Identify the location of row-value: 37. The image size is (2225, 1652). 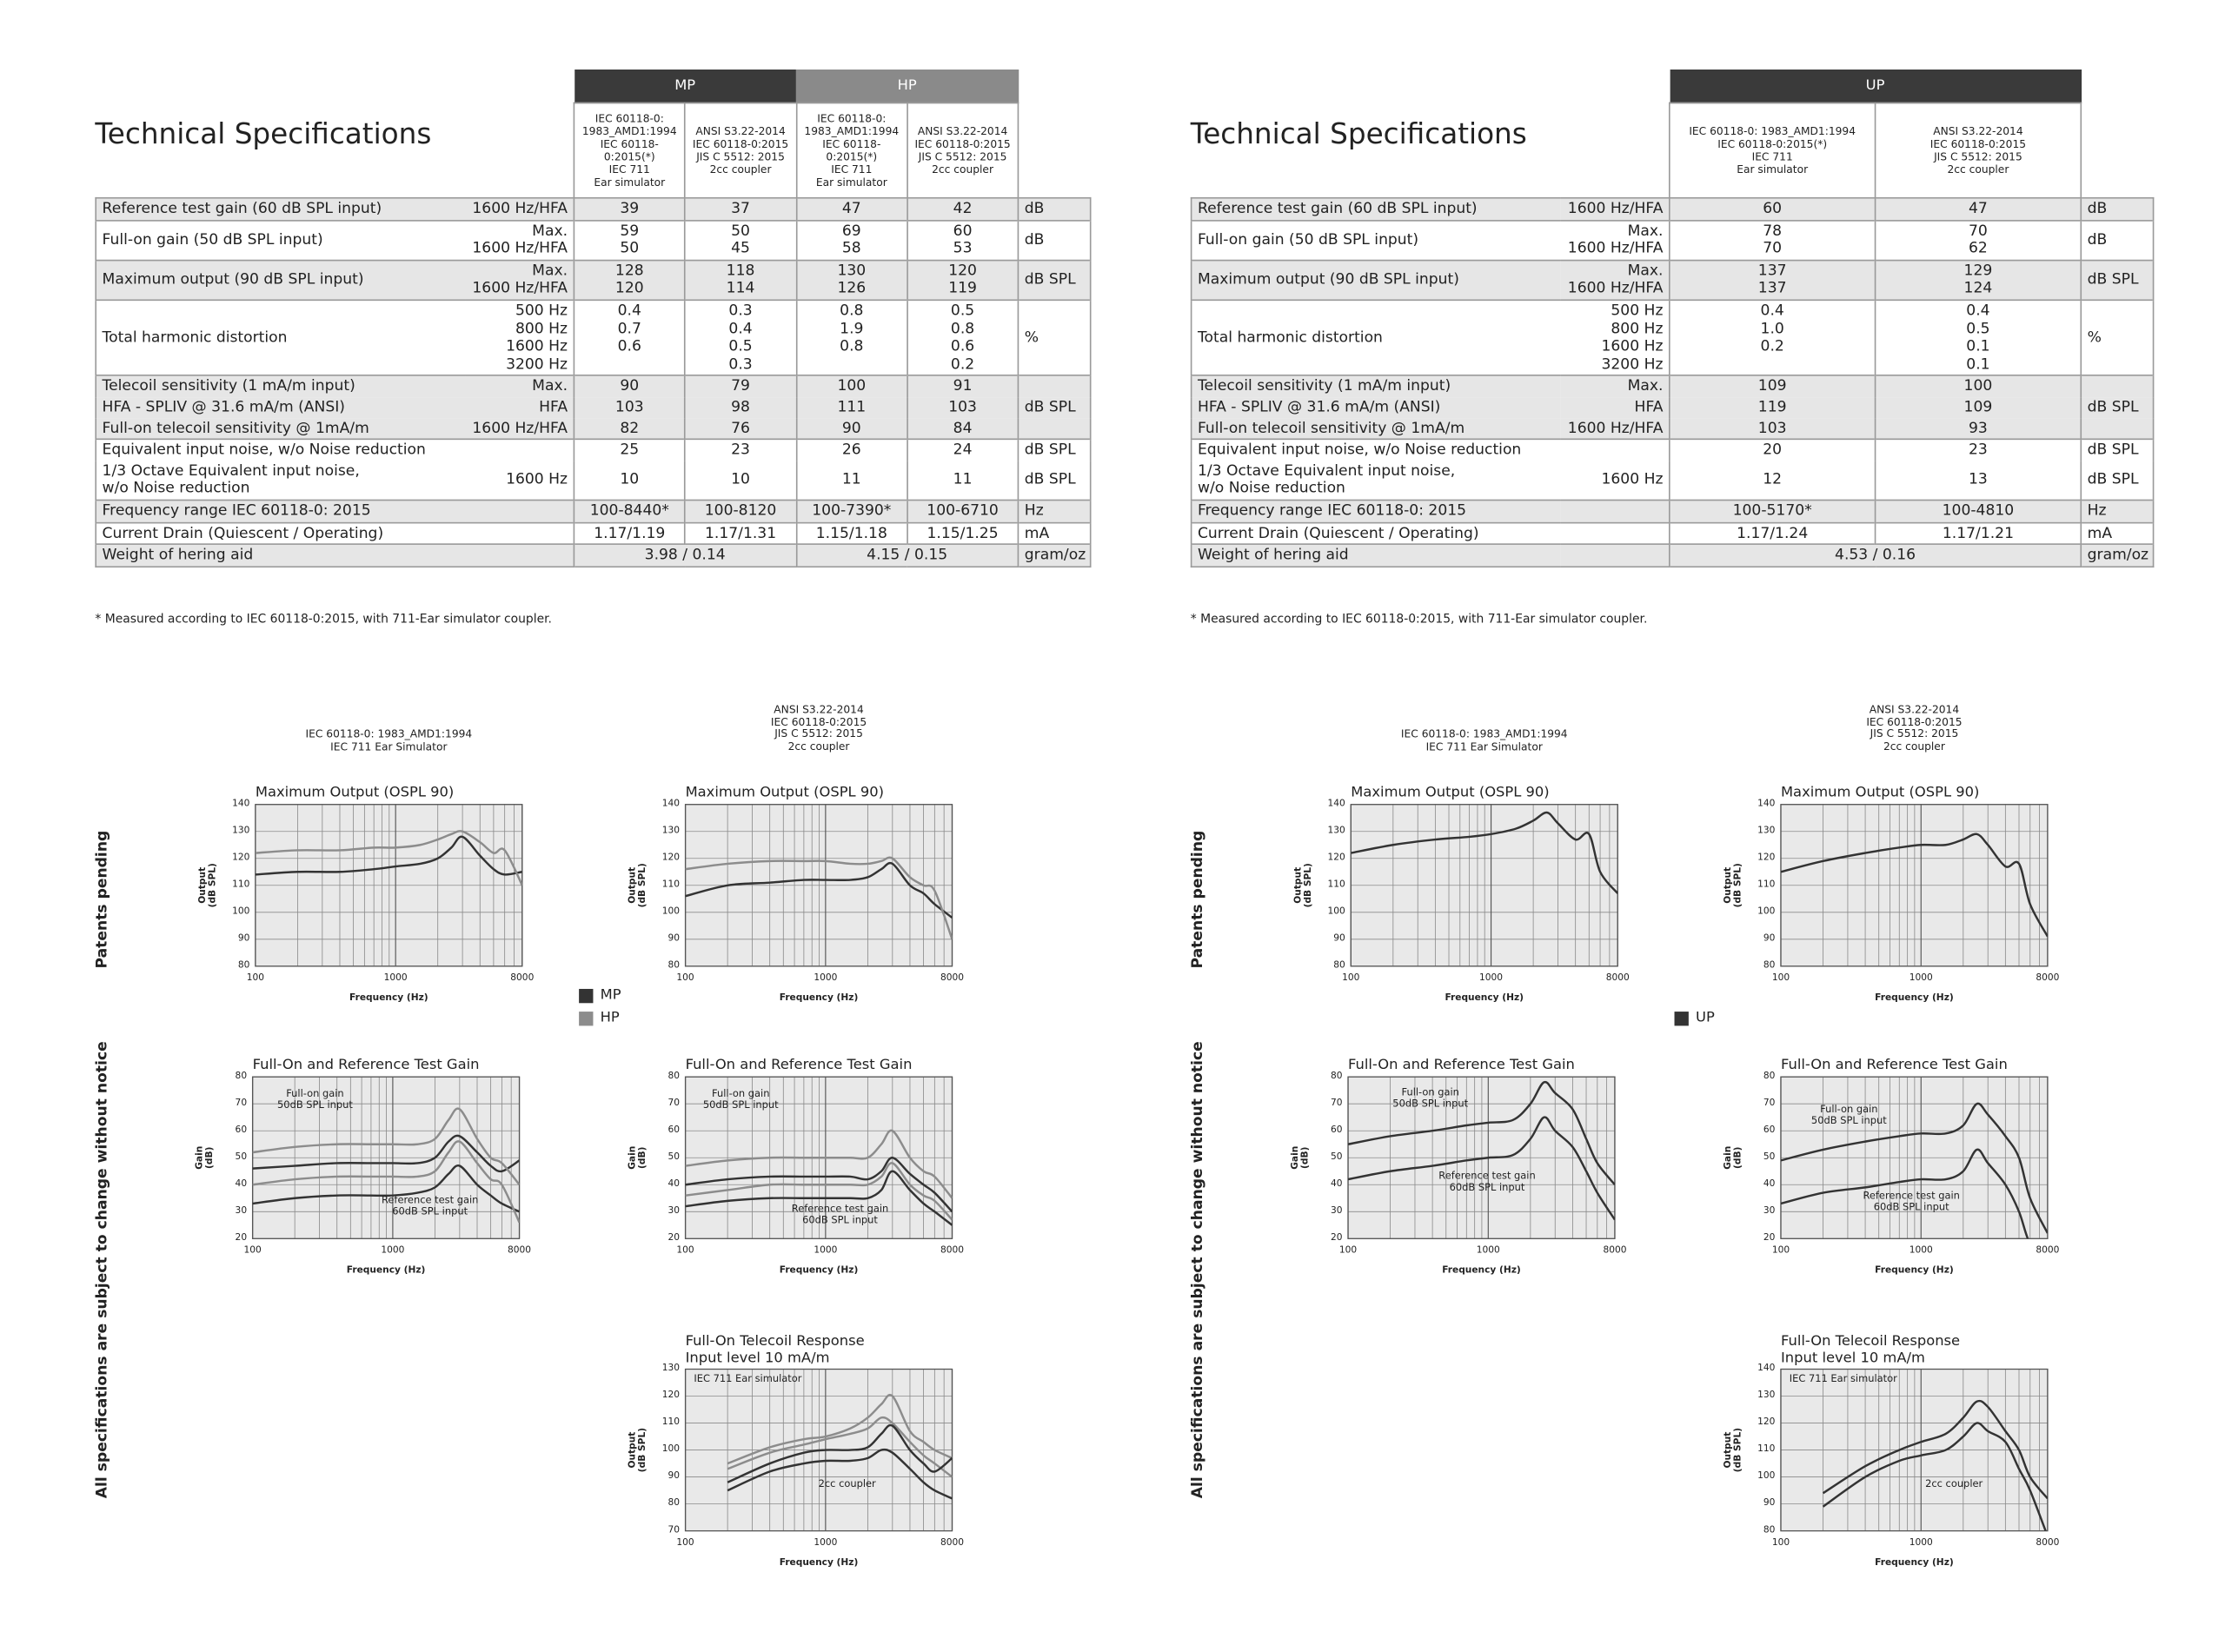
(740, 209).